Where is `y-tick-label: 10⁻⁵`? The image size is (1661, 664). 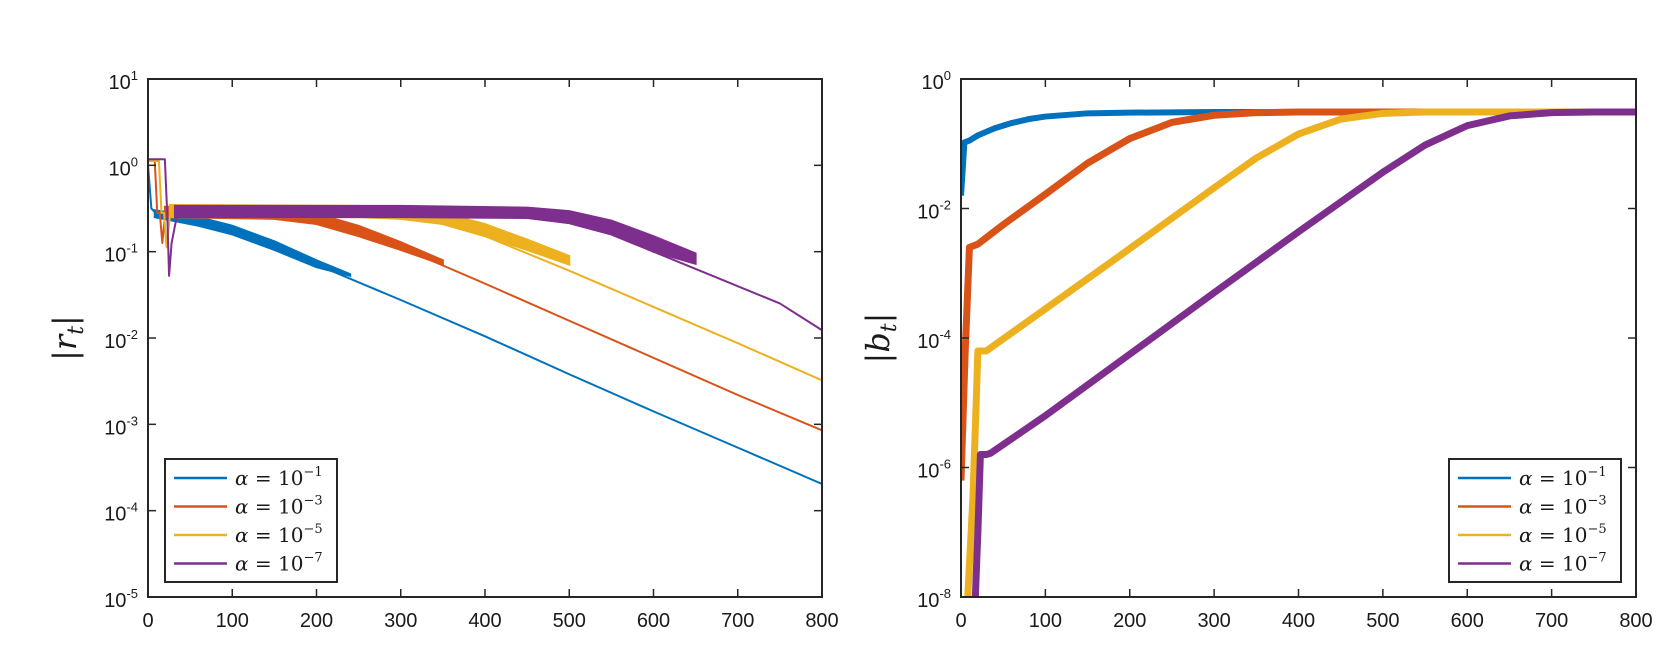
y-tick-label: 10⁻⁵ is located at coordinates (121, 599).